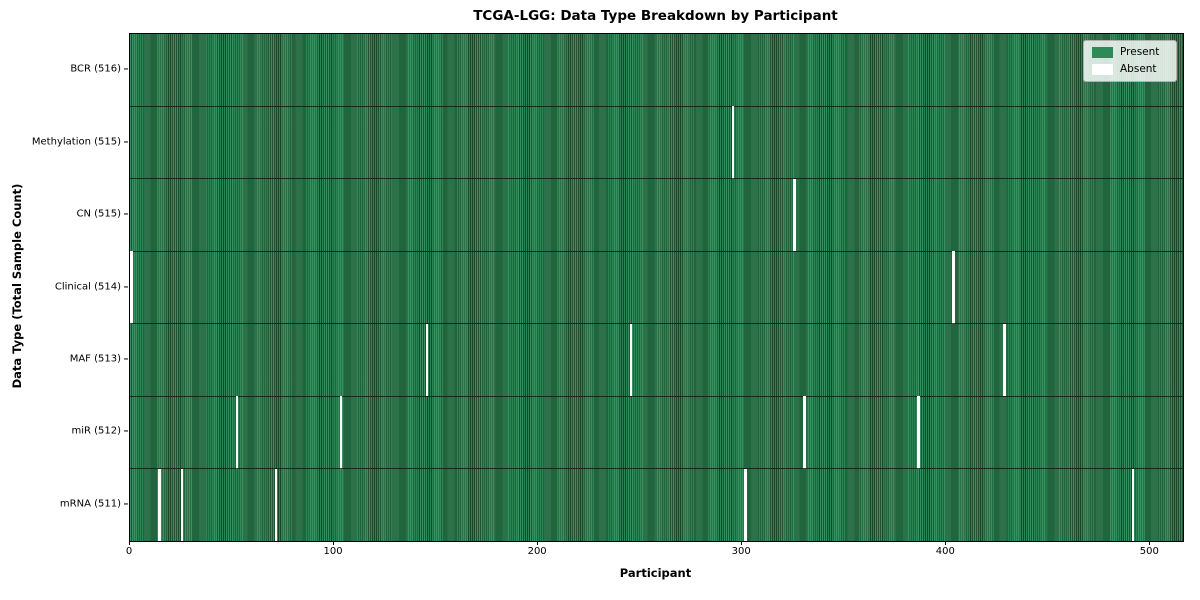 The width and height of the screenshot is (1200, 600). What do you see at coordinates (95, 359) in the screenshot?
I see `y-tick-label-MAF: MAF (513)` at bounding box center [95, 359].